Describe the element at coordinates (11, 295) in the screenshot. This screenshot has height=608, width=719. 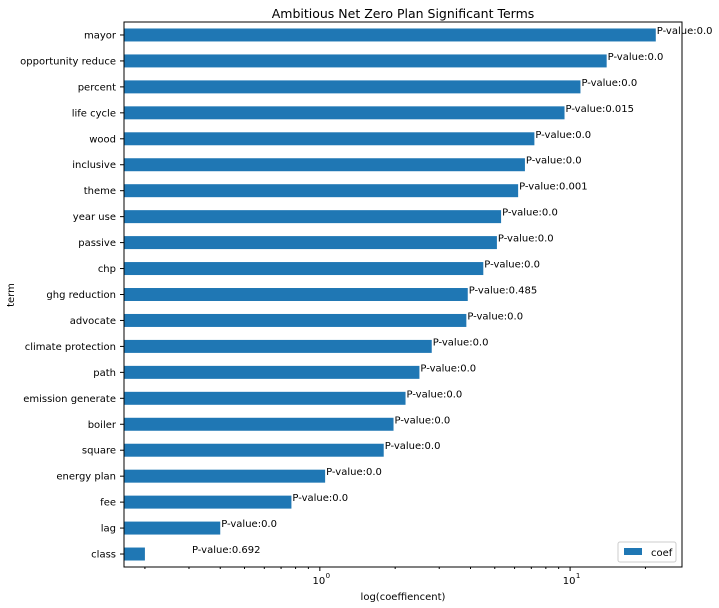
I see `y-axis-label: term` at that location.